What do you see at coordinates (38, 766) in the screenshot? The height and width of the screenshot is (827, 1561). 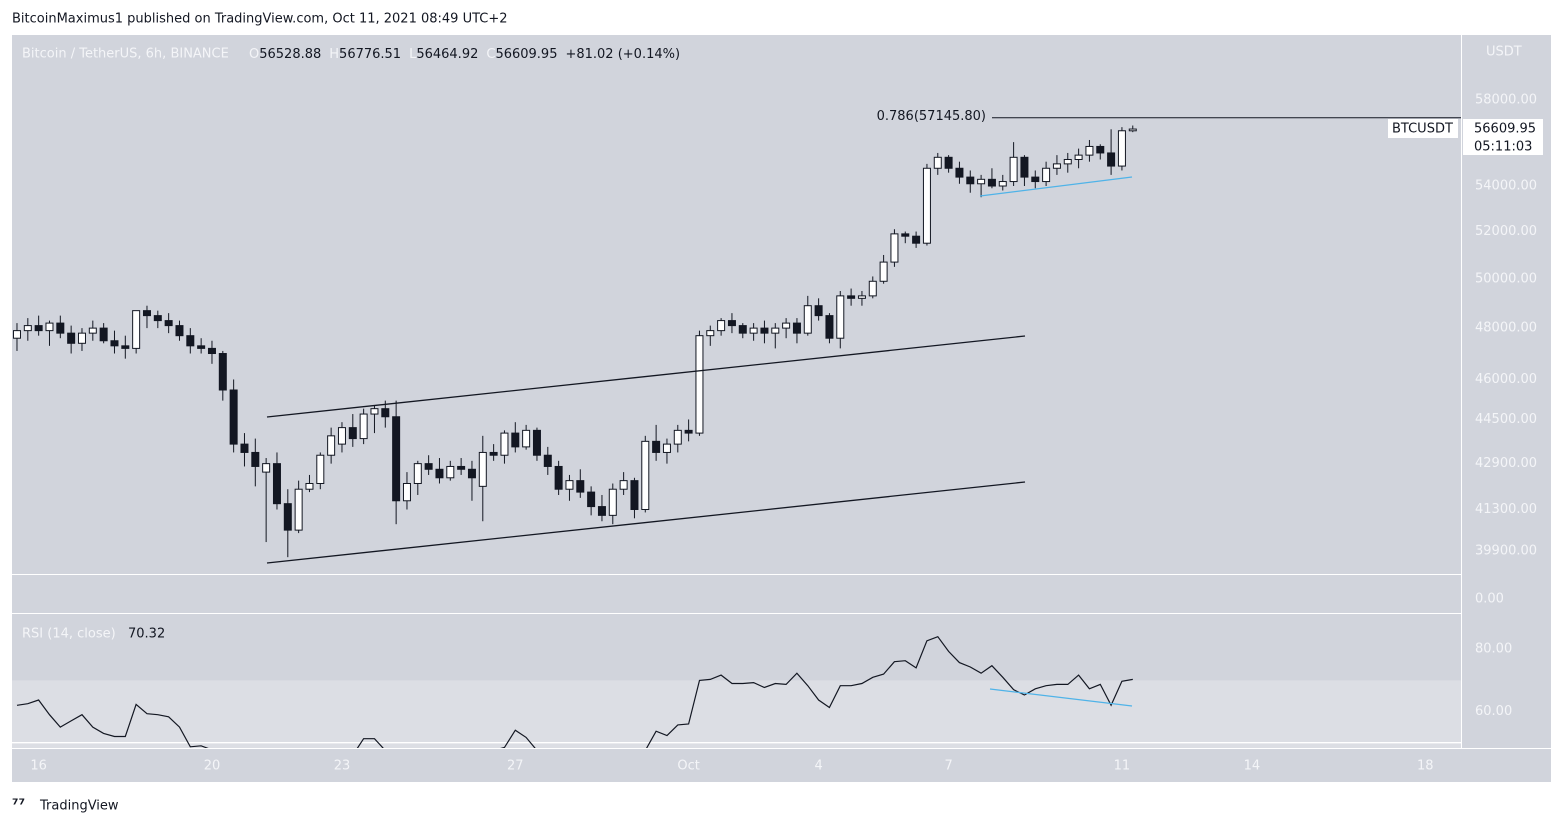 I see `x-tick-label: 16` at bounding box center [38, 766].